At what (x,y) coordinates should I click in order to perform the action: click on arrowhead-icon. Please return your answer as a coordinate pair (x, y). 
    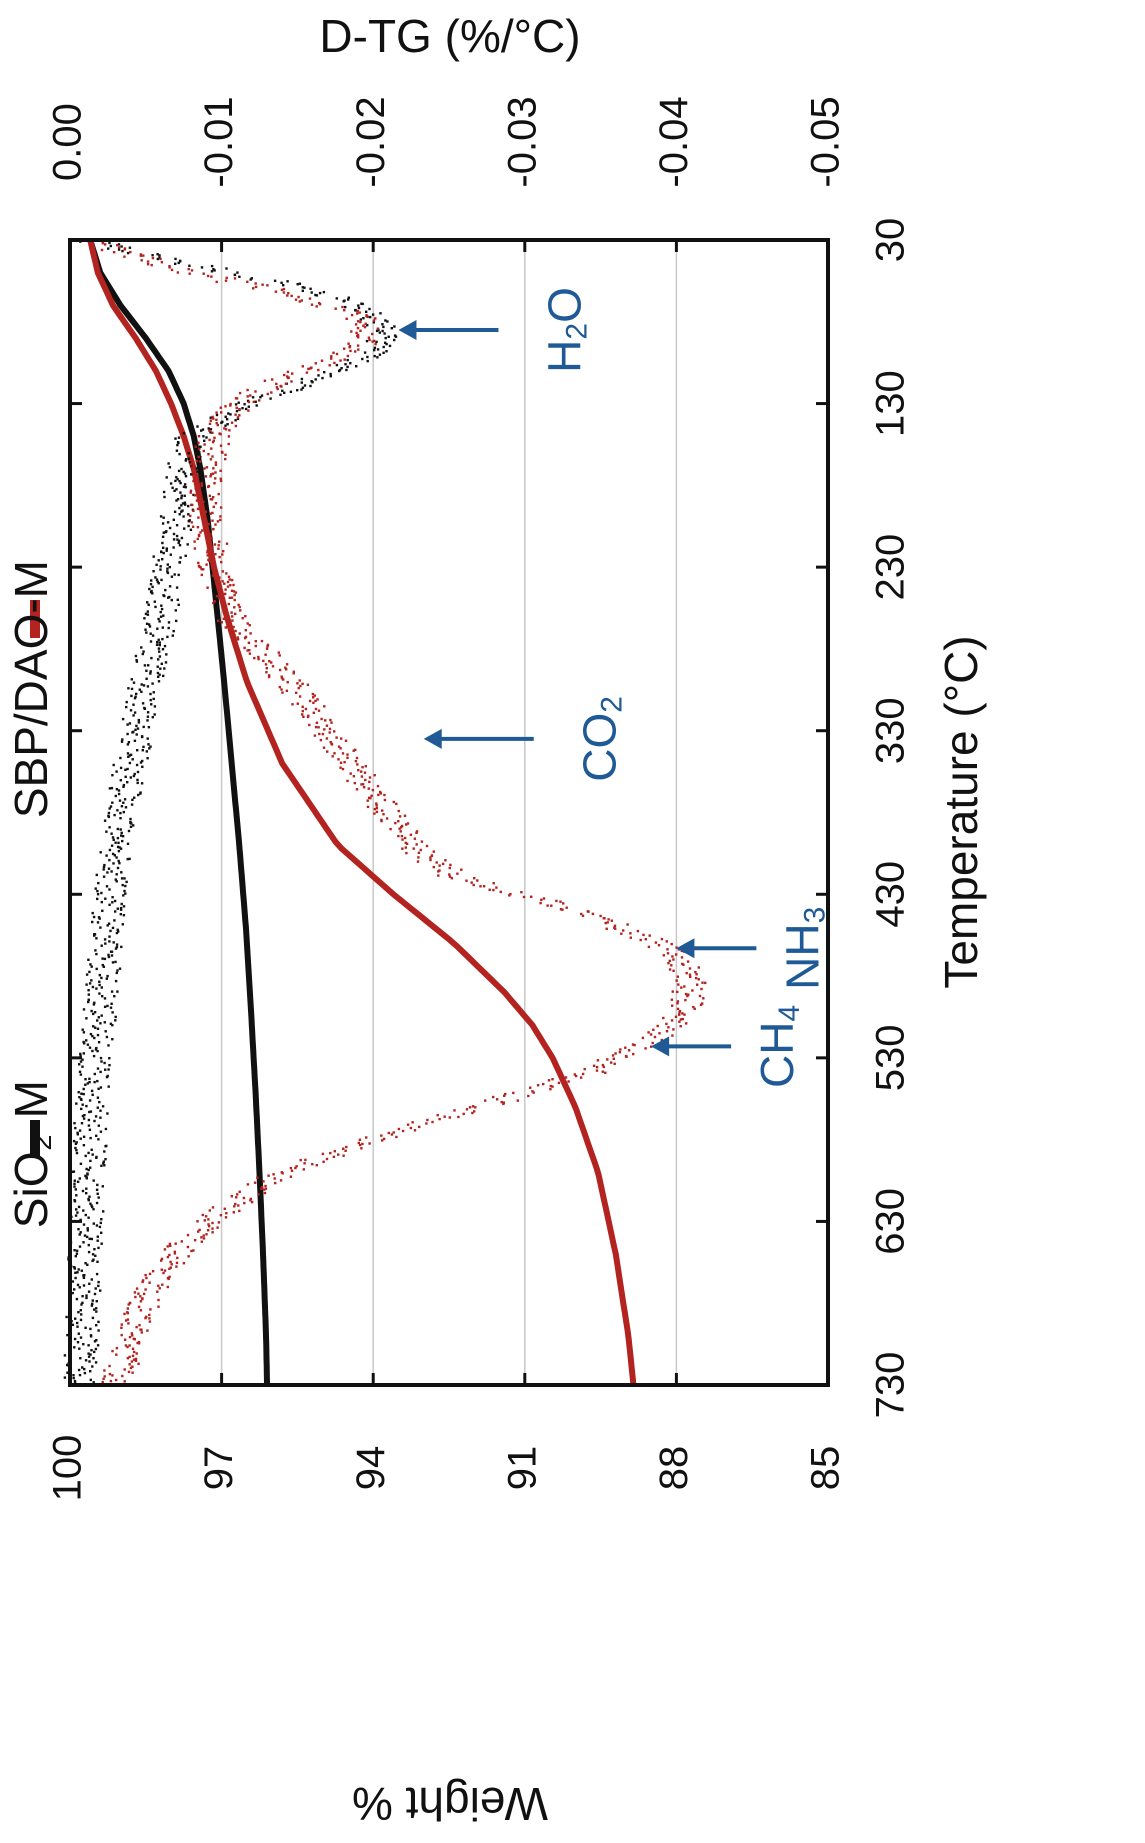
    Looking at the image, I should click on (685, 948).